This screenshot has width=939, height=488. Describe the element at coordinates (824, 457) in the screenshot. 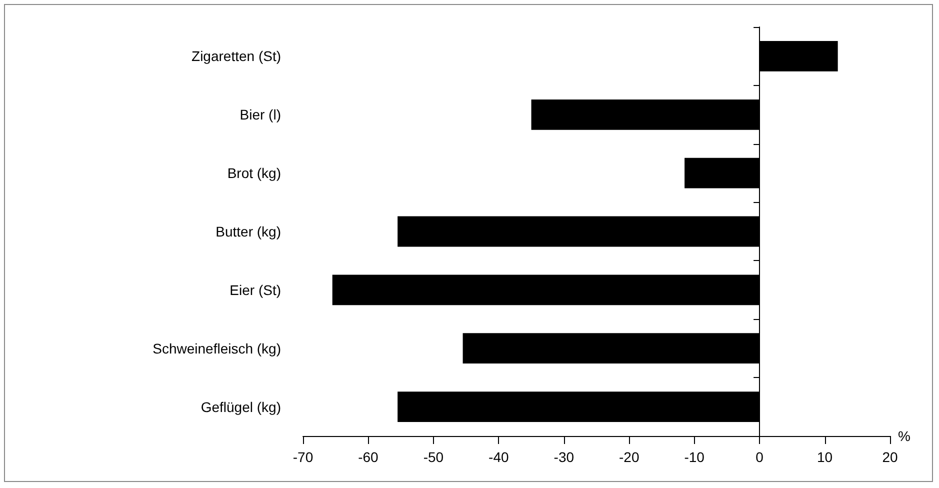

I see `x-tick-label: 10` at that location.